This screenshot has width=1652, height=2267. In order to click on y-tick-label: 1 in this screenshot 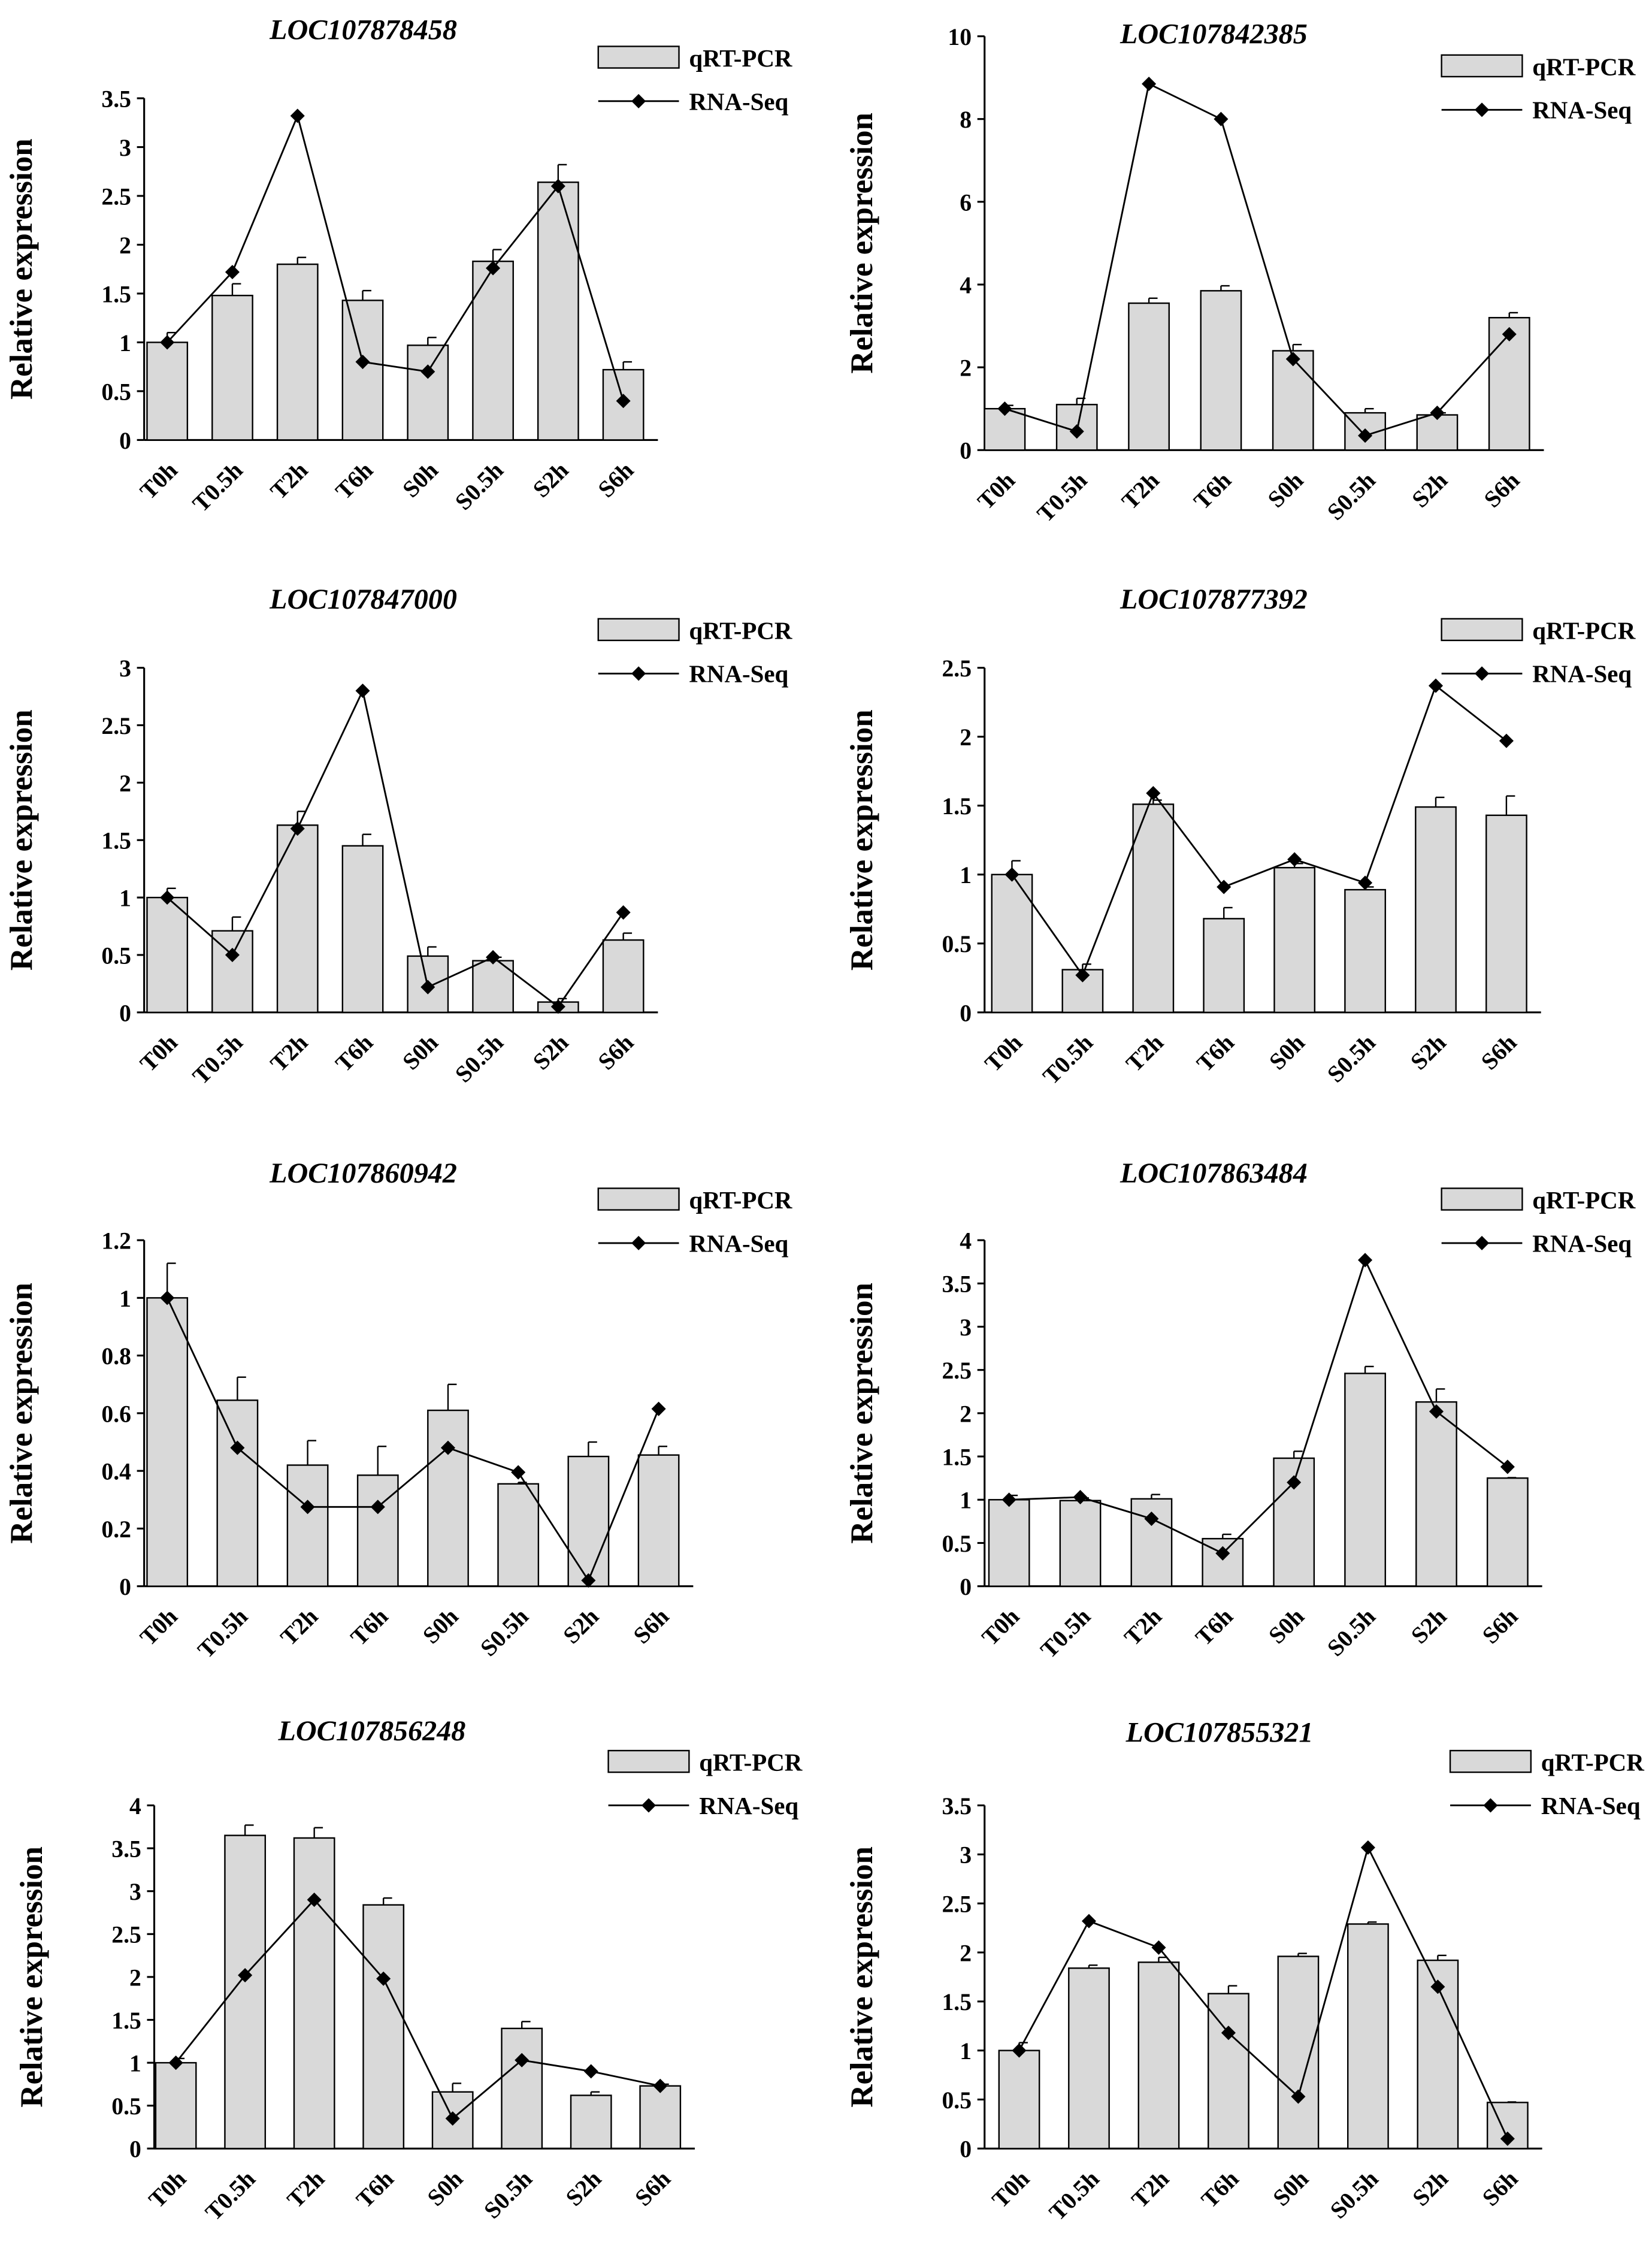, I will do `click(966, 875)`.